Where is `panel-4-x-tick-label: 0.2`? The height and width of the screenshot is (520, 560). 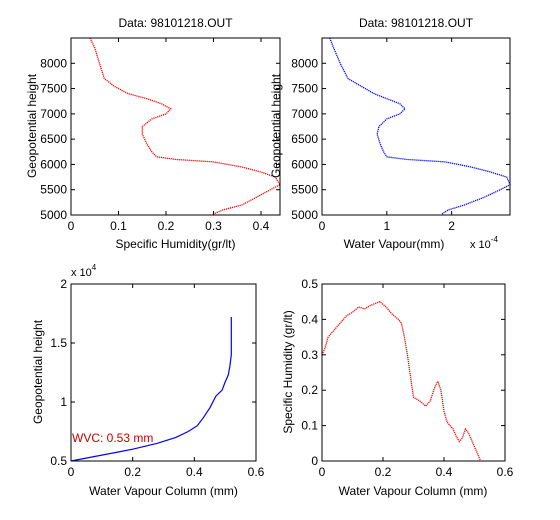
panel-4-x-tick-label: 0.2 is located at coordinates (383, 472).